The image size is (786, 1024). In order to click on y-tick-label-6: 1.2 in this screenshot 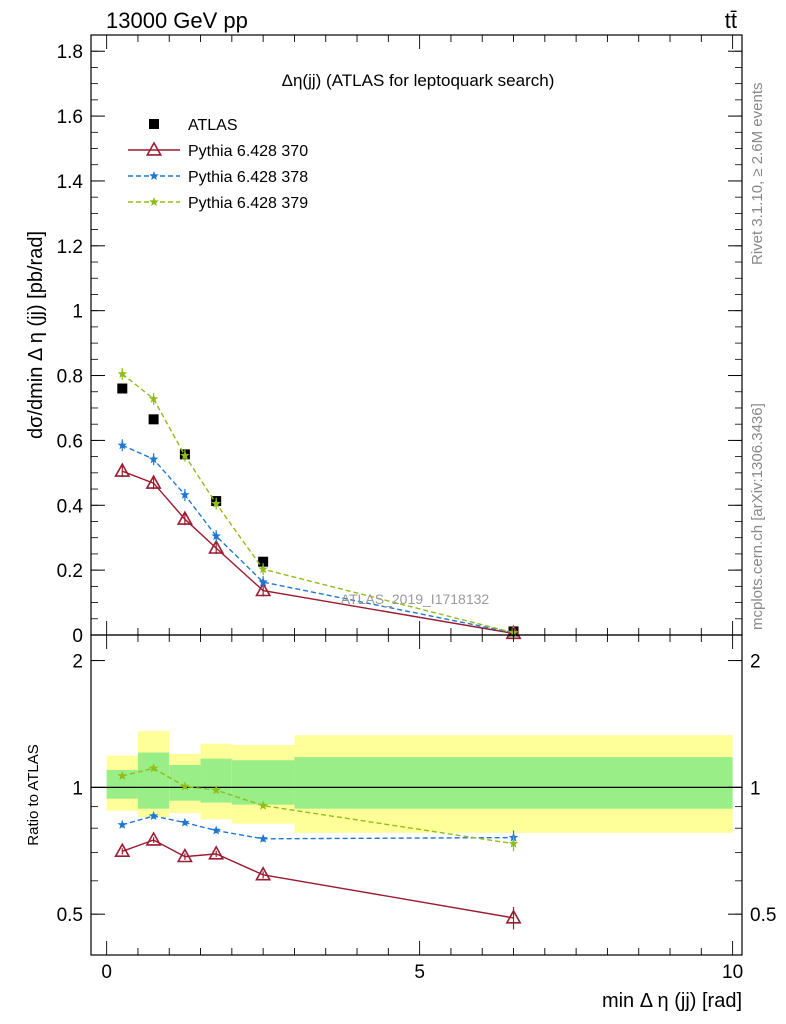, I will do `click(70, 247)`.